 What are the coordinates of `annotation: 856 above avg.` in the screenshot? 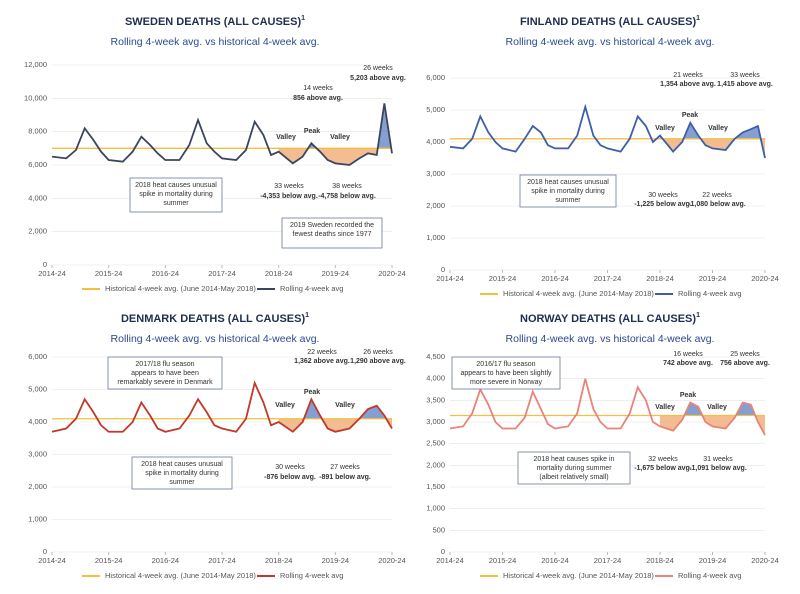 It's located at (318, 98).